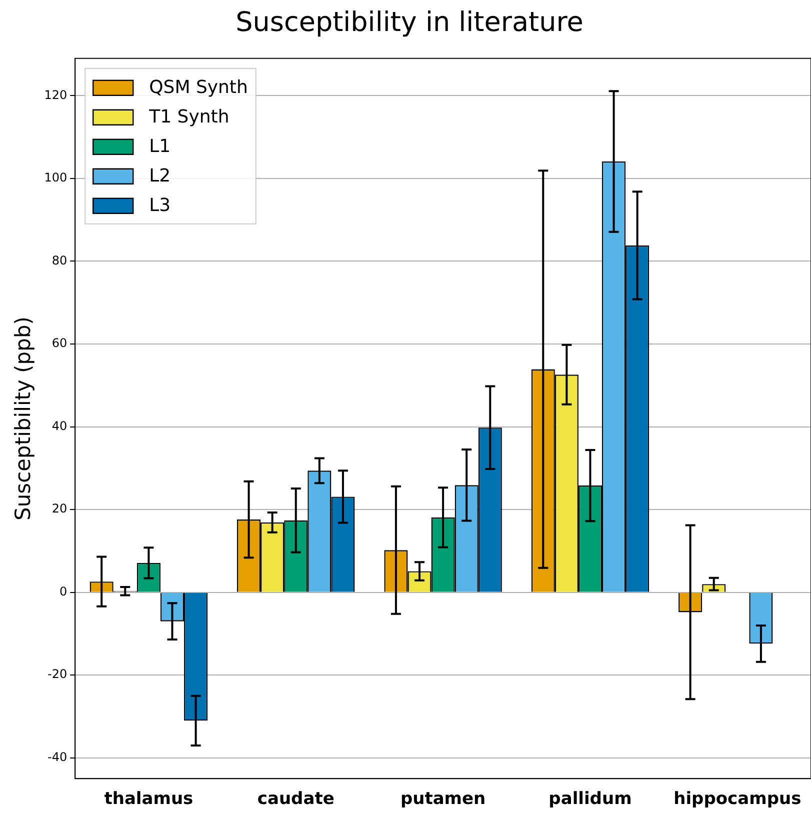  I want to click on y-axis-title: Susceptibility (ppb), so click(23, 418).